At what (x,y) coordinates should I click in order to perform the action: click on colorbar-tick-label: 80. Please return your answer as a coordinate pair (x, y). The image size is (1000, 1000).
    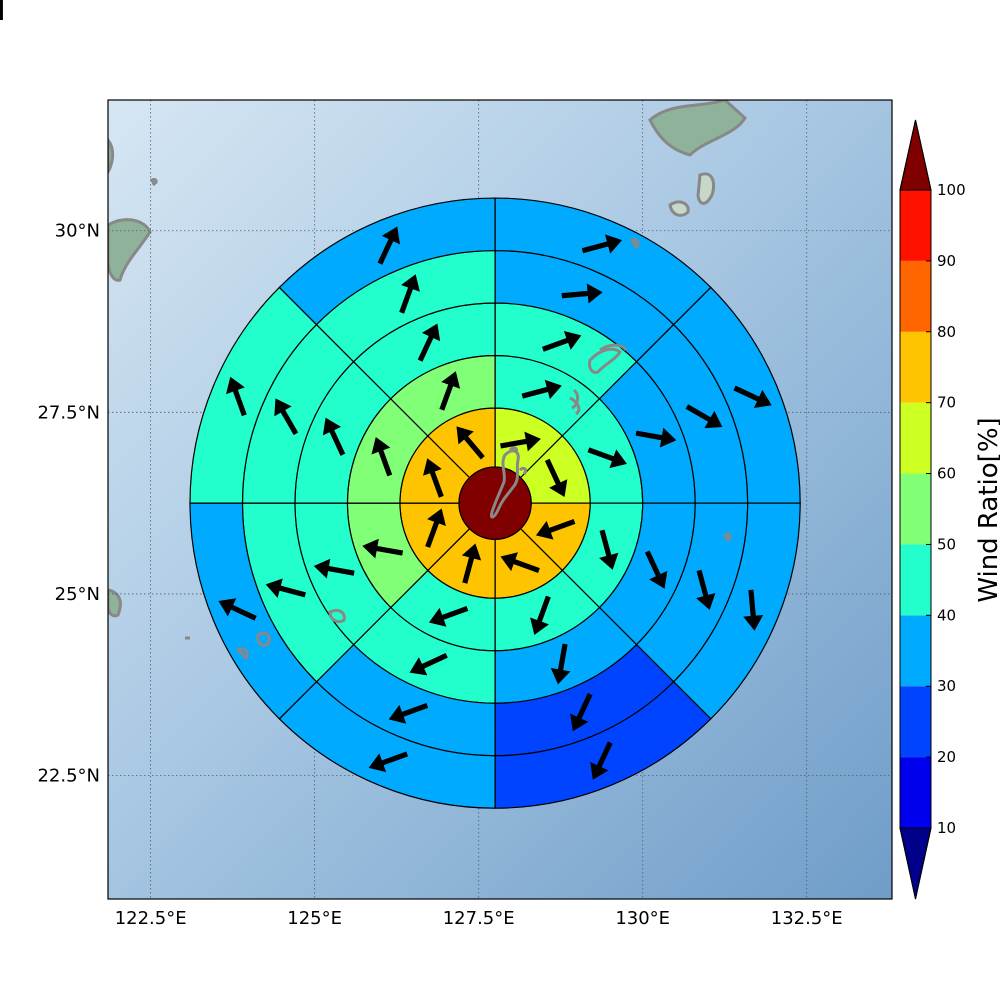
    Looking at the image, I should click on (946, 332).